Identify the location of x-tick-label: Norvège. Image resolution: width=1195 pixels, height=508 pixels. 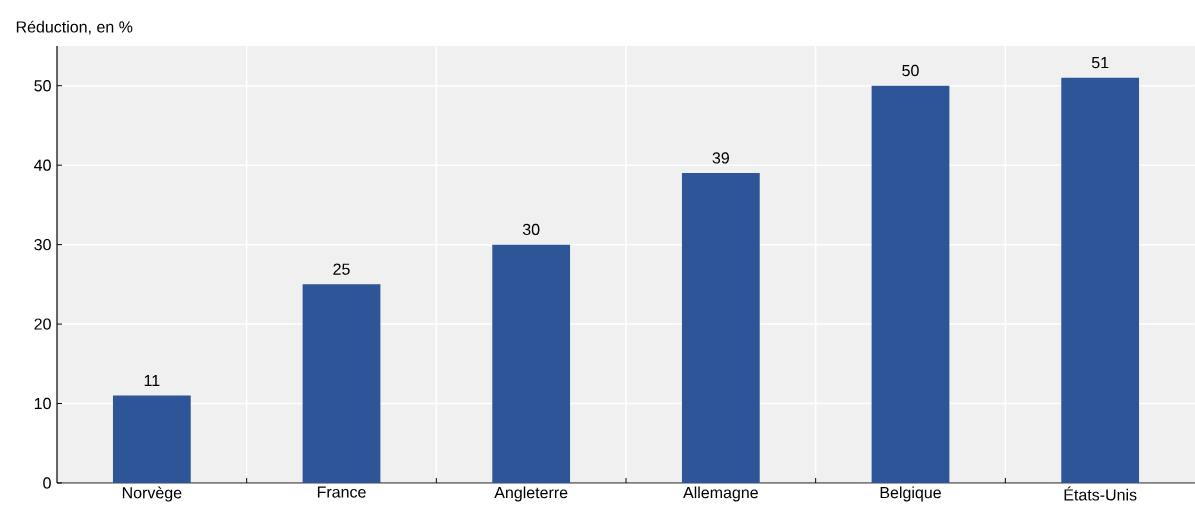
(152, 494).